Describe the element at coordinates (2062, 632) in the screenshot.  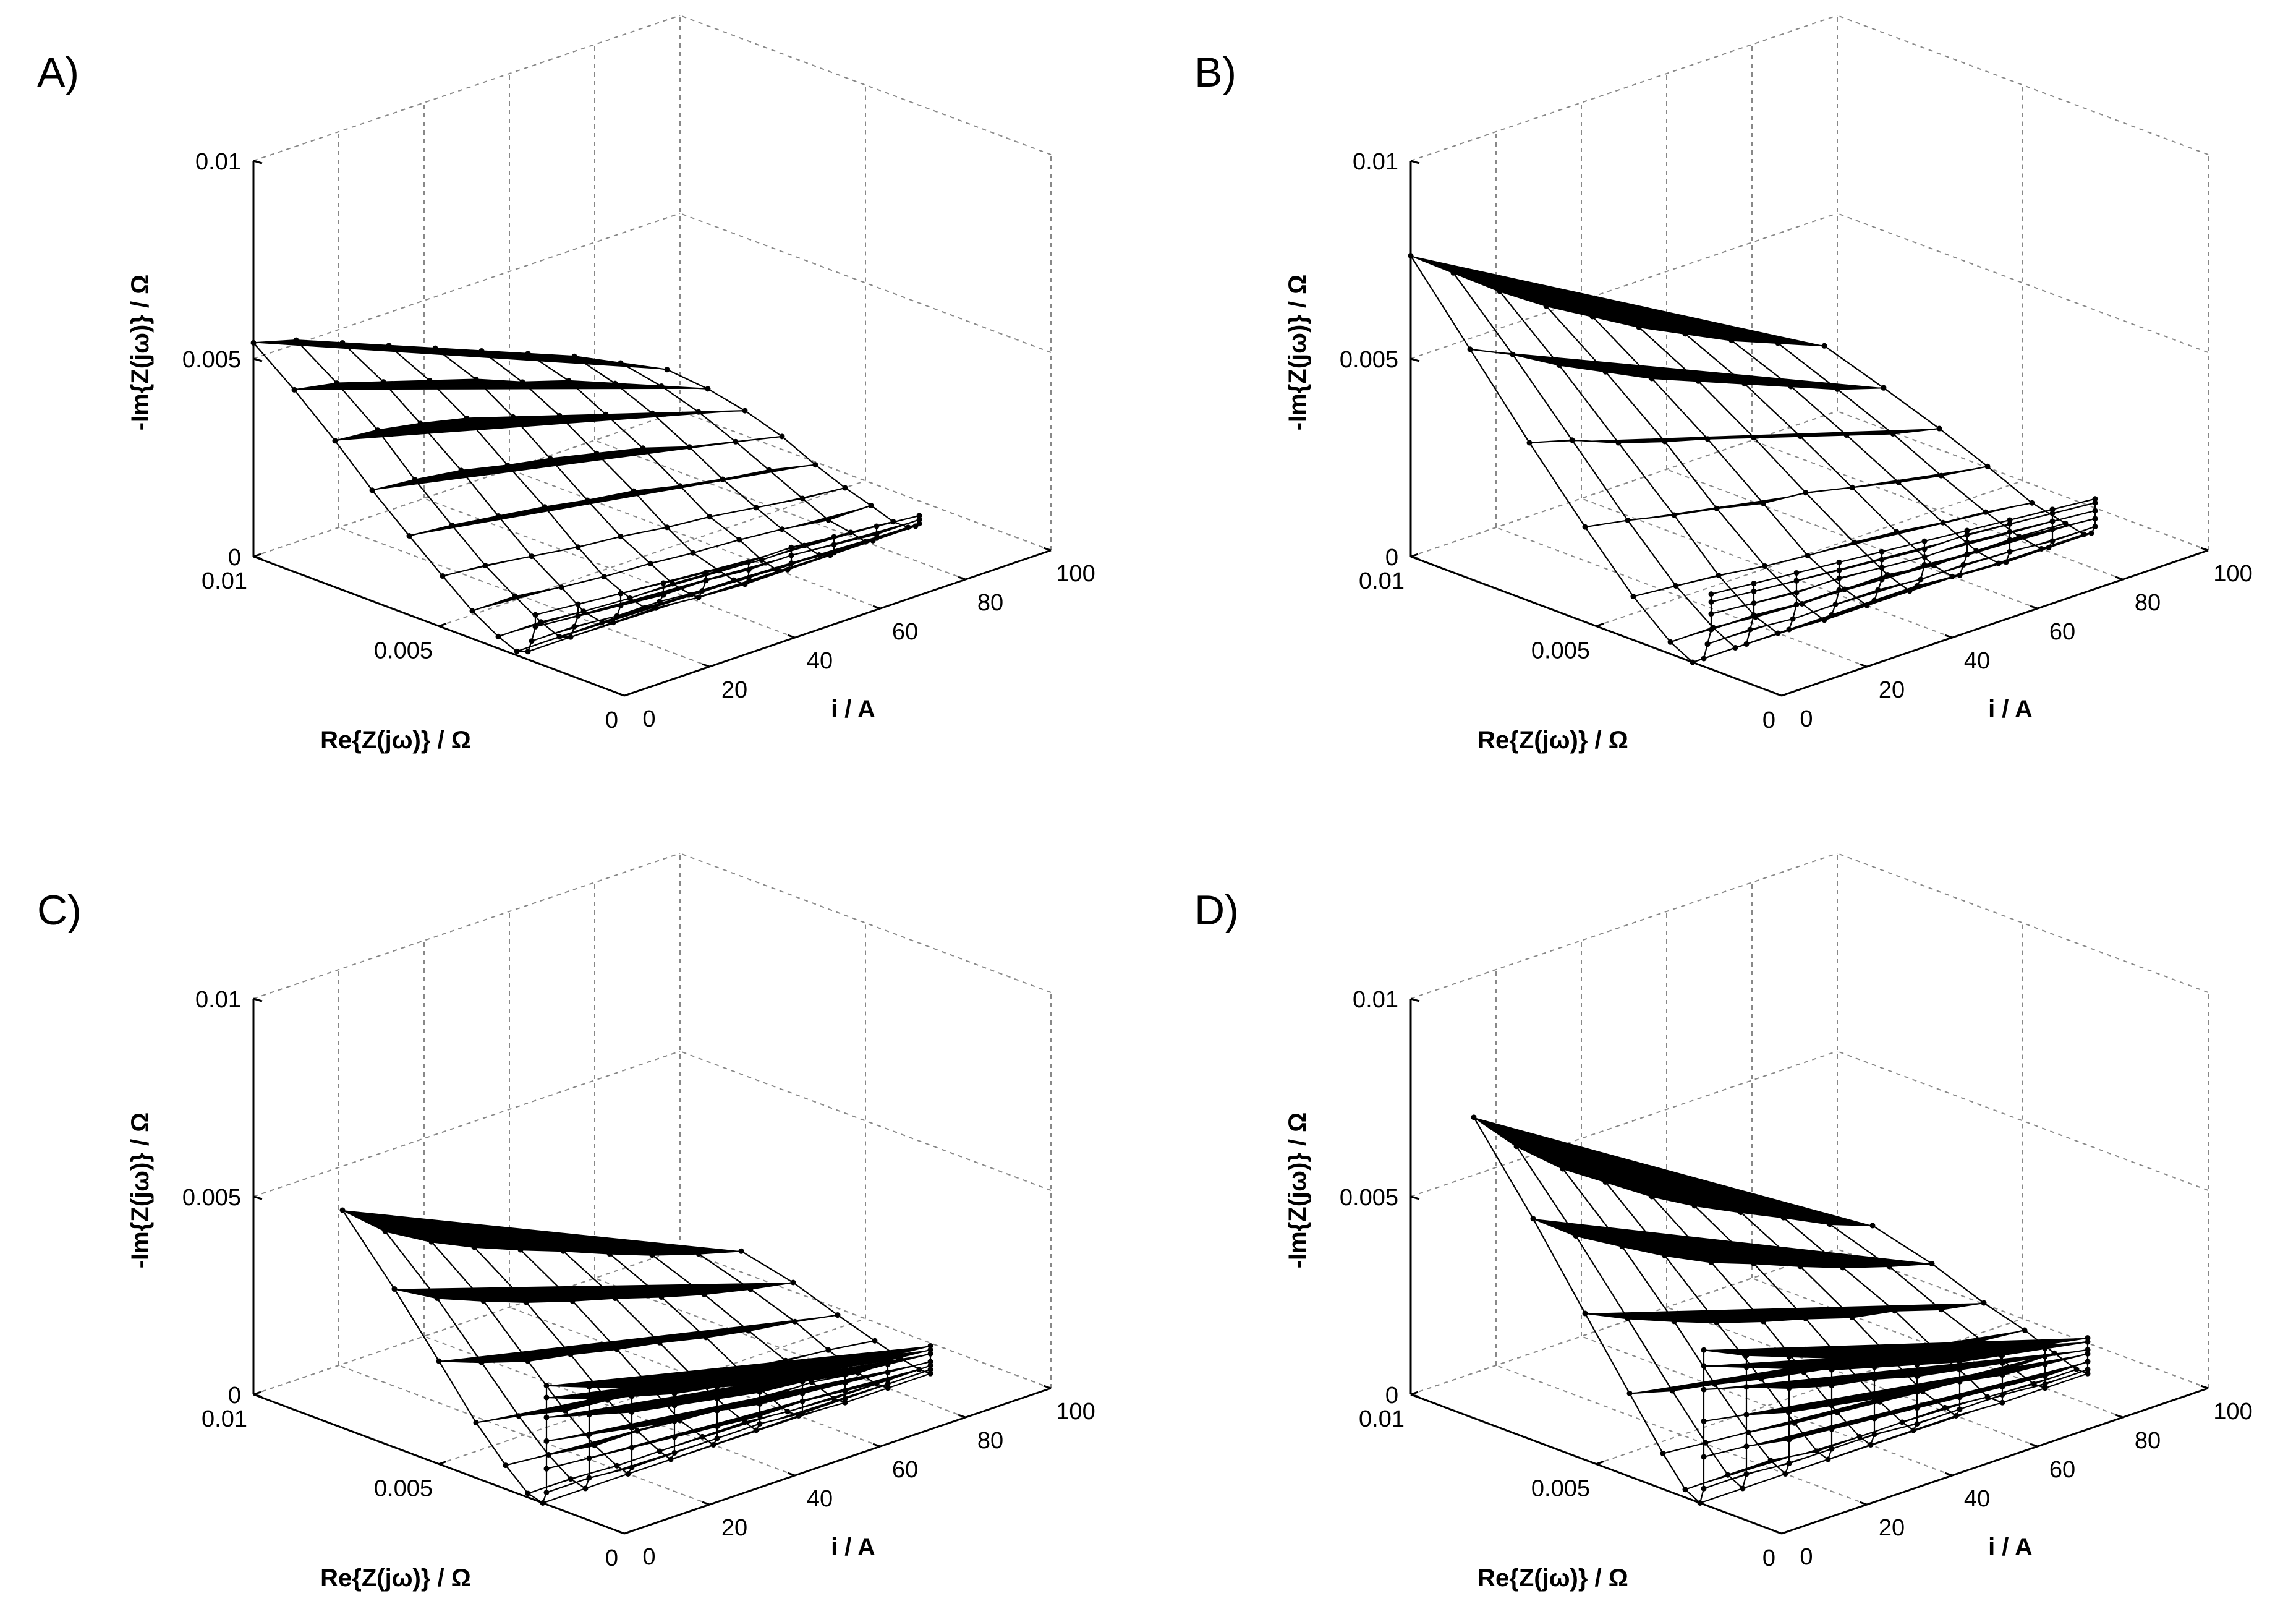
I see `i-tick-label: 60` at that location.